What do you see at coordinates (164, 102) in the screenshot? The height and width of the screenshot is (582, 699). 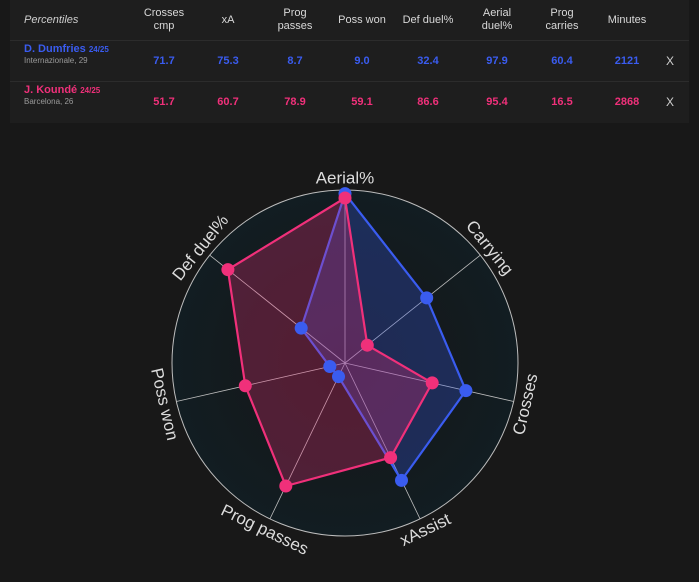 I see `value-crosses-cmp: 51.7` at bounding box center [164, 102].